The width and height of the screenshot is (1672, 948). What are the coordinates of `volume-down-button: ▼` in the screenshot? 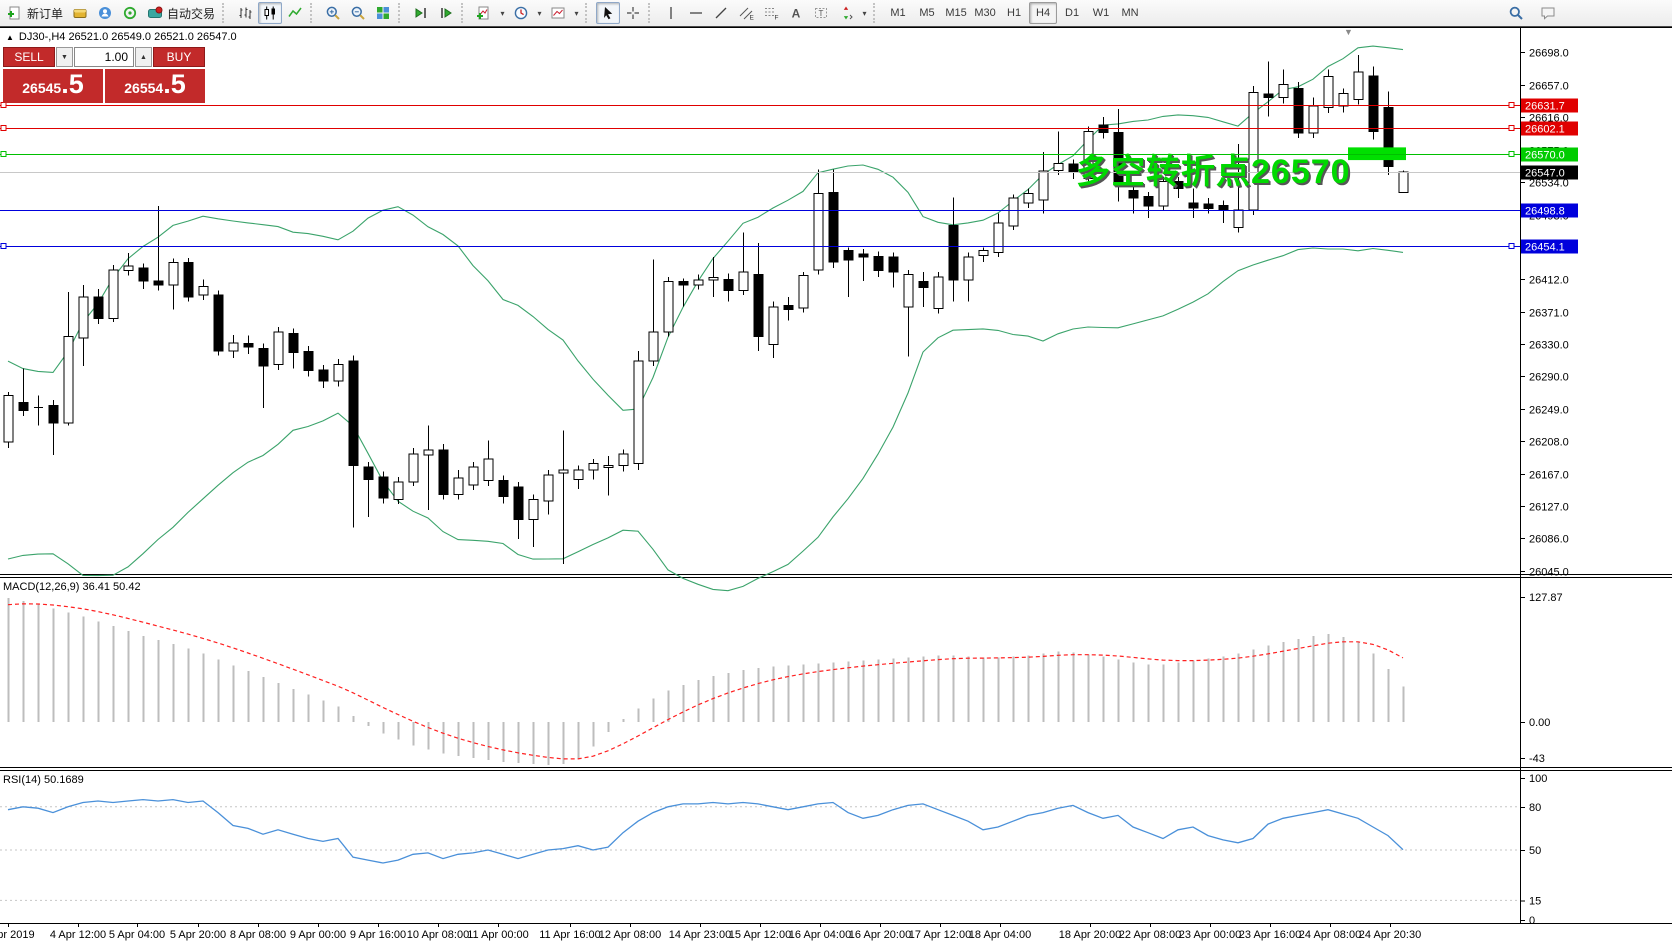 It's located at (64, 57).